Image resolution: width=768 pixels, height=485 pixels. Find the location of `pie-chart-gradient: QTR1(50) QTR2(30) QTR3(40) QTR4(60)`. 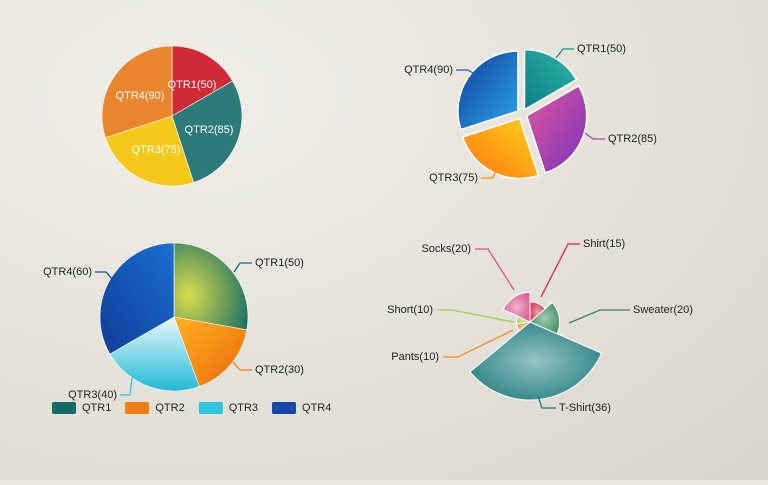

pie-chart-gradient: QTR1(50) QTR2(30) QTR3(40) QTR4(60) is located at coordinates (173, 321).